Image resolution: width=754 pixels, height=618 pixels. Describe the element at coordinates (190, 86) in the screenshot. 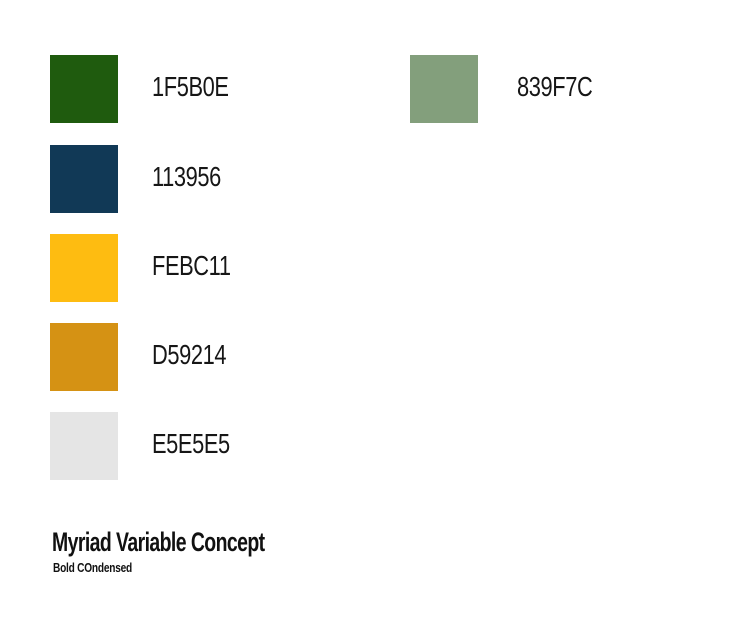

I see `hex-label: 1F5B0E` at that location.